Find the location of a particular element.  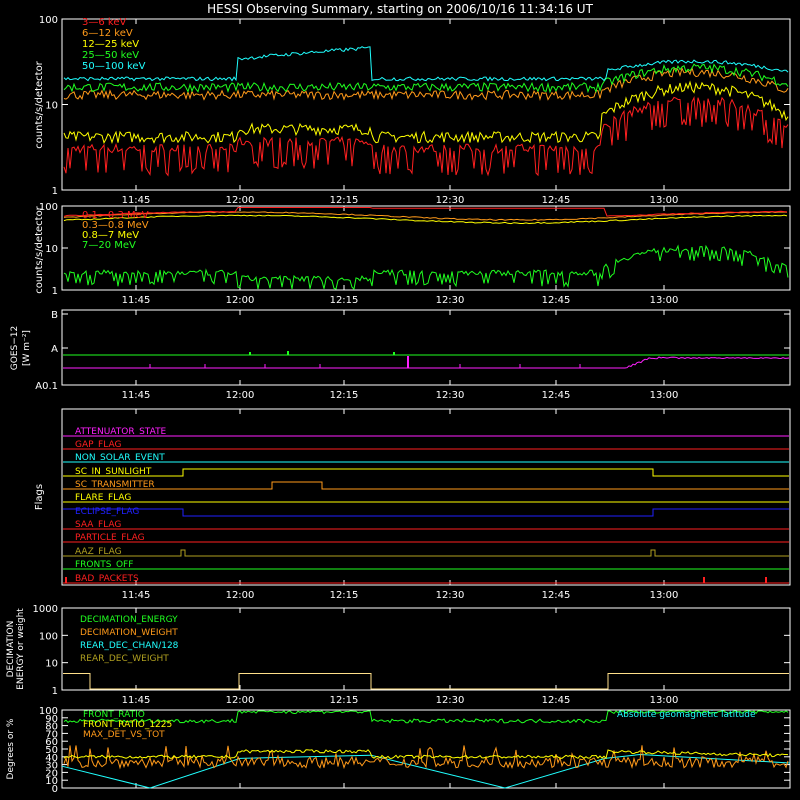

panel5-ytick-label: 1000 is located at coordinates (45, 609).